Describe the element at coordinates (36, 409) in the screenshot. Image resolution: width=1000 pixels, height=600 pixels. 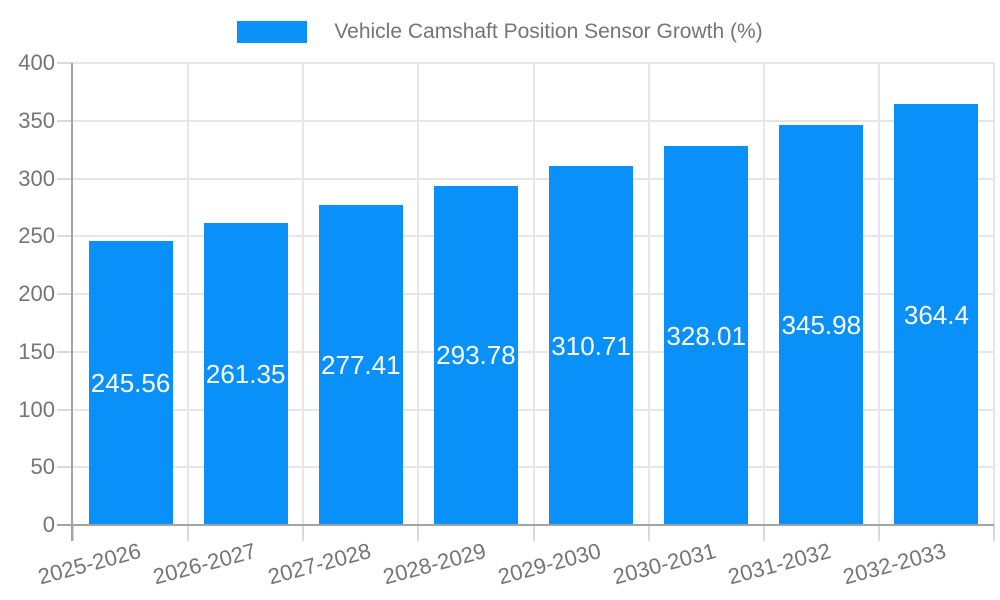
I see `y-tick-label: 100` at that location.